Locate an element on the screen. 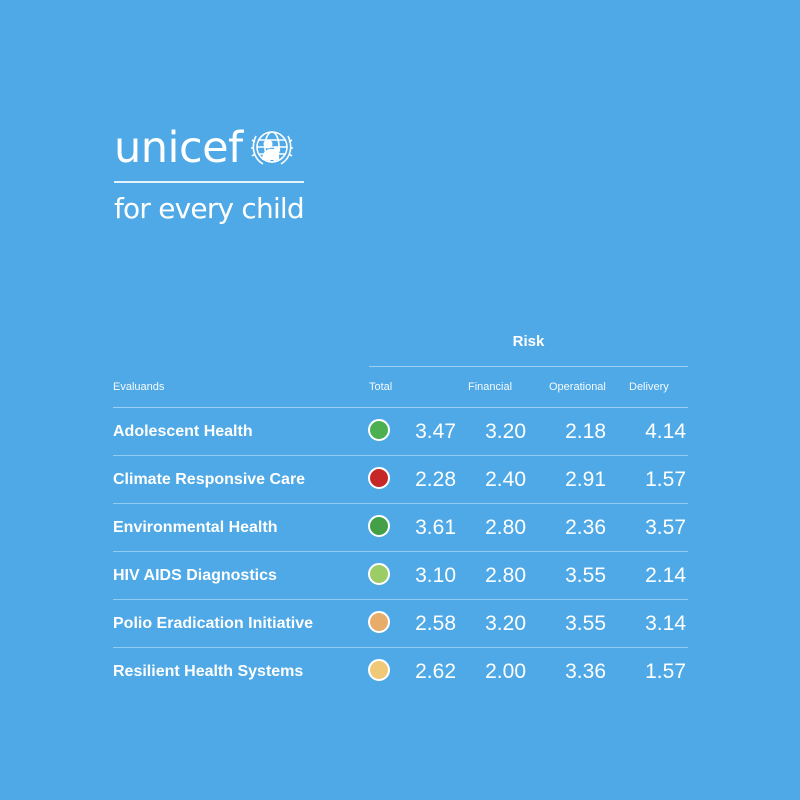 The image size is (800, 800). operational-risk-value: 2.18 is located at coordinates (585, 431).